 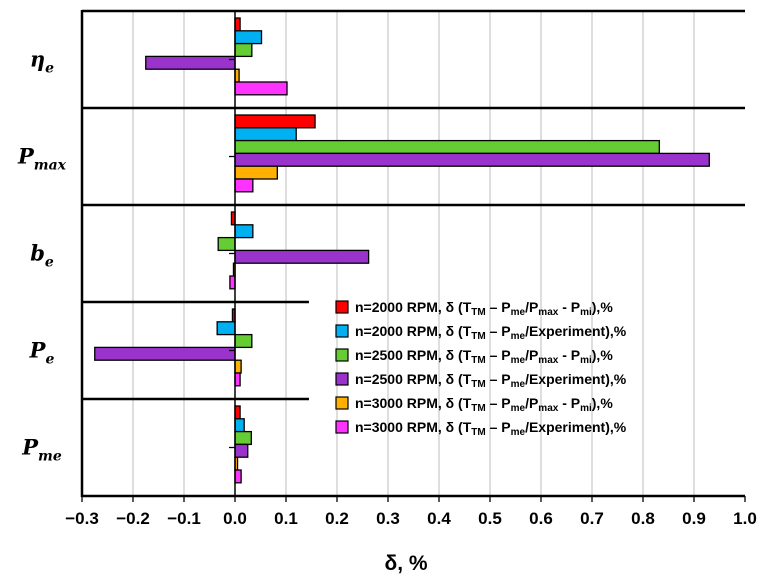 What do you see at coordinates (491, 332) in the screenshot?
I see `legend-label: n=2000 RPM, δ (TTM – Pme/Experiment),%` at bounding box center [491, 332].